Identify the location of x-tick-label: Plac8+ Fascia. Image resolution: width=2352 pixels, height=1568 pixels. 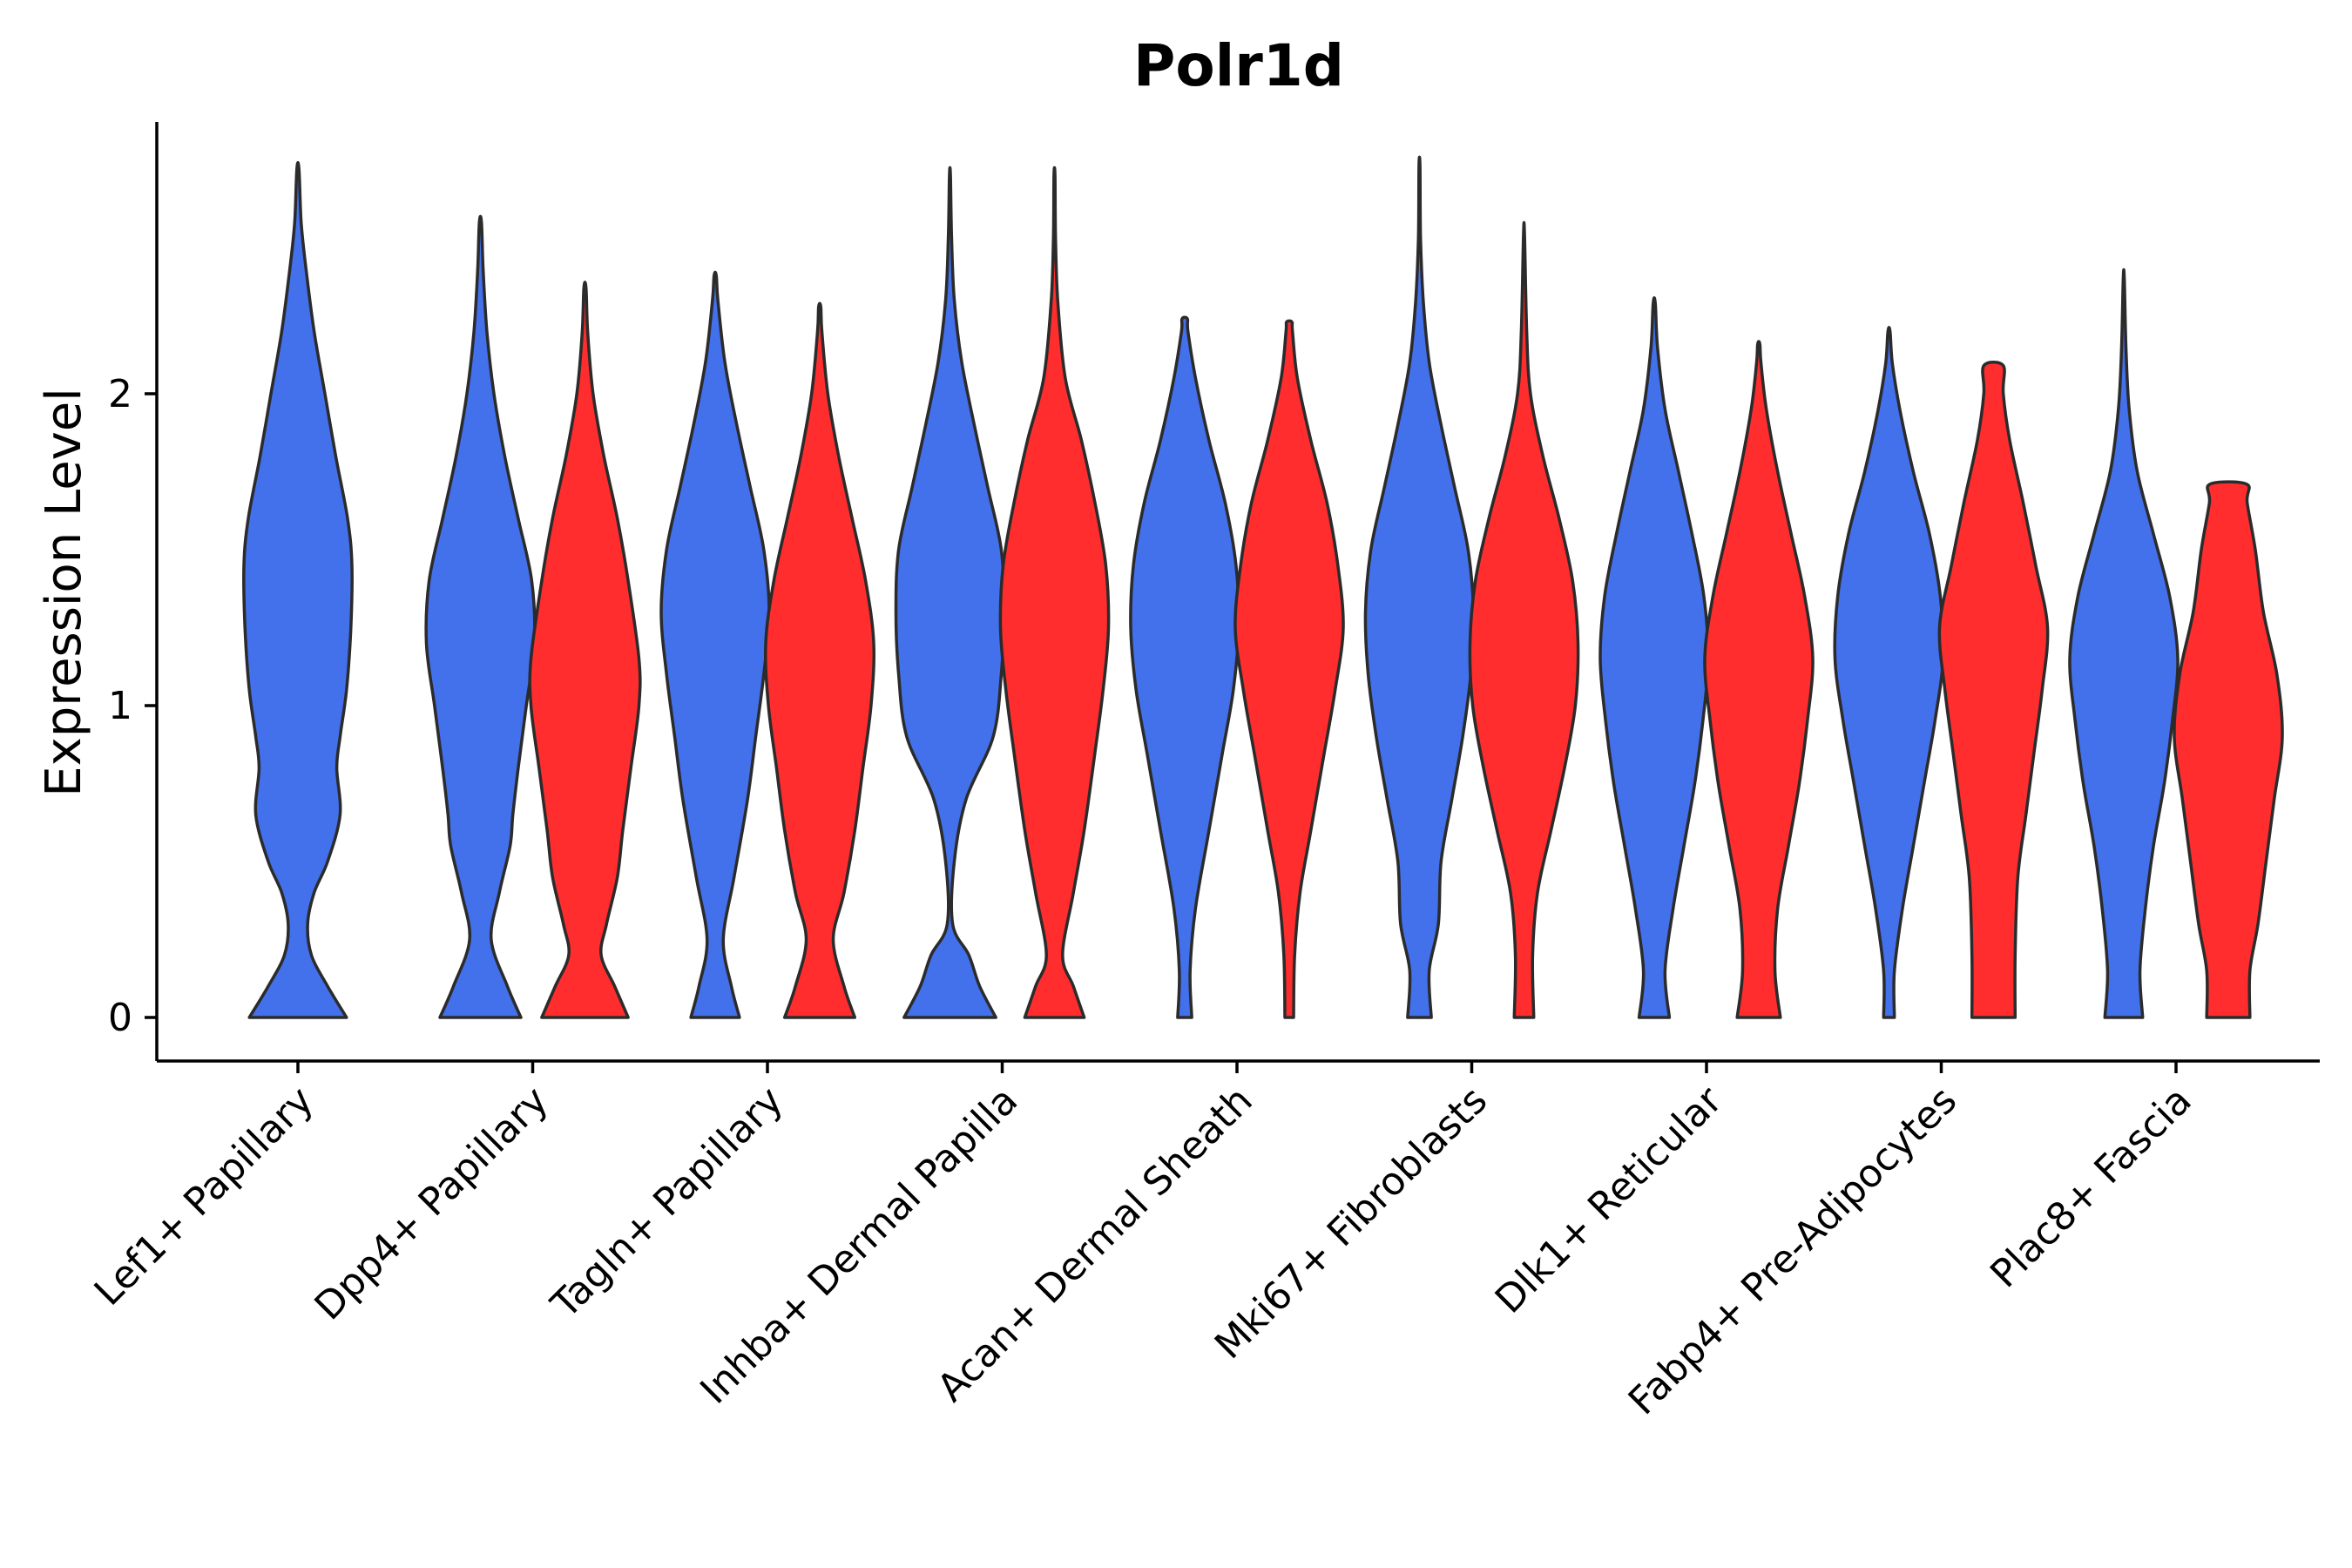
(2091, 1187).